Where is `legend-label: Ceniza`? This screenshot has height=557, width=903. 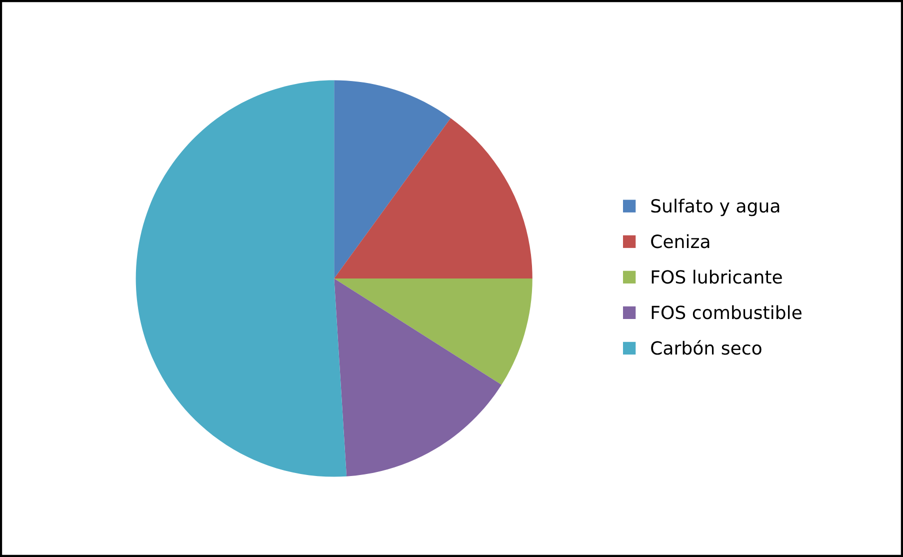 legend-label: Ceniza is located at coordinates (680, 241).